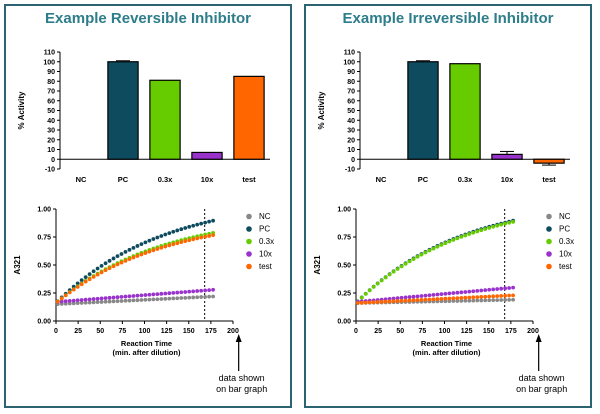  Describe the element at coordinates (445, 331) in the screenshot. I see `line-x-tick-label: 100` at that location.